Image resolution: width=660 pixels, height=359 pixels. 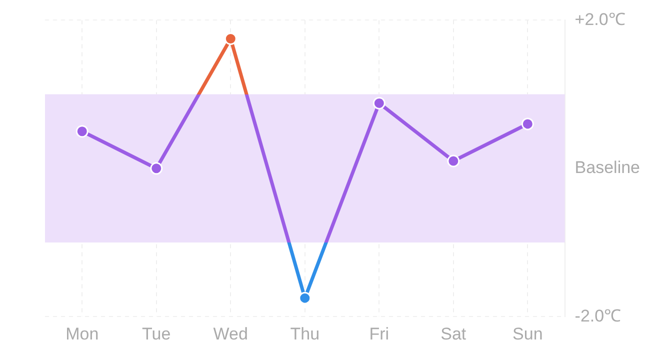 What do you see at coordinates (598, 316) in the screenshot?
I see `y-tick-label: -2.0℃` at bounding box center [598, 316].